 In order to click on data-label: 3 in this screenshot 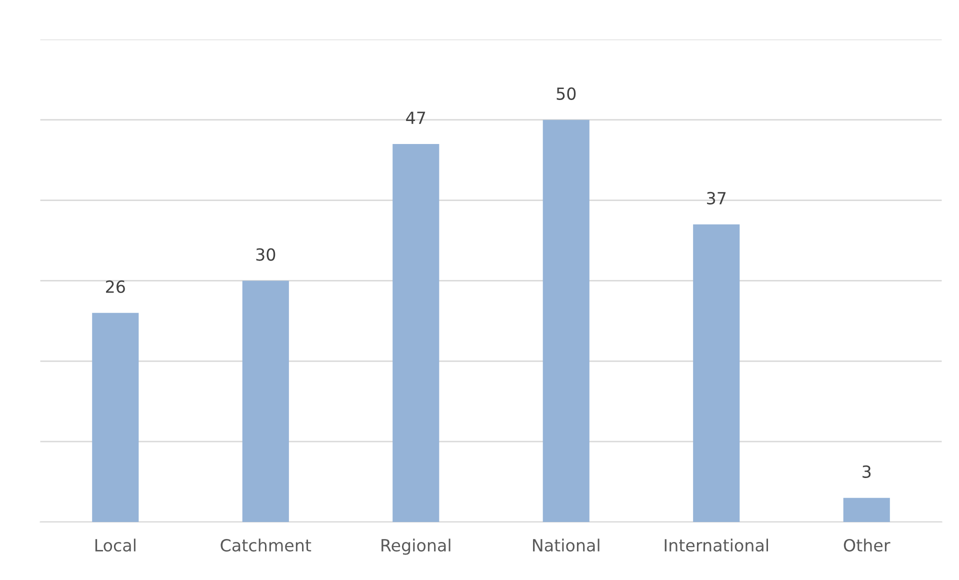, I will do `click(866, 471)`.